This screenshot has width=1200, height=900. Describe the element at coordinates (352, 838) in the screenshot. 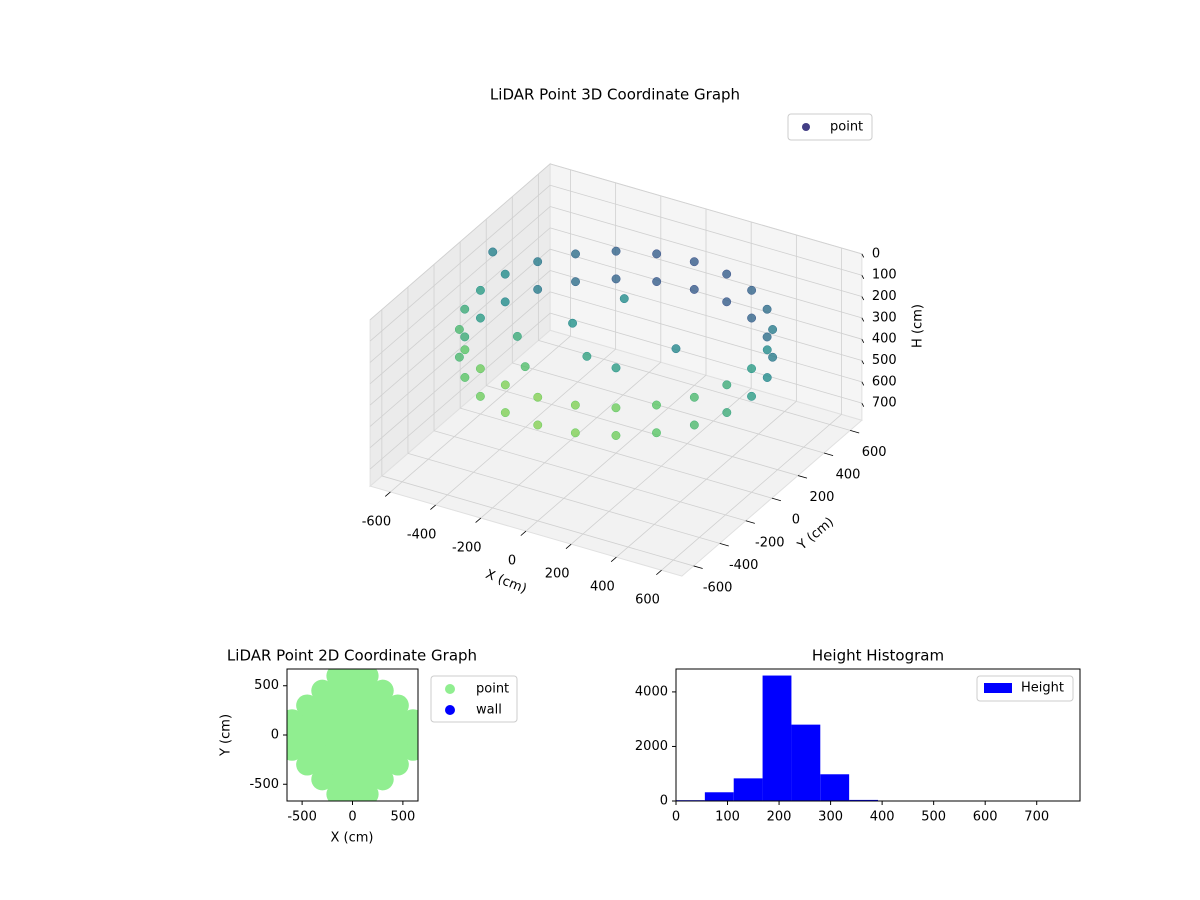

I see `x-axis-label: X (cm)` at that location.